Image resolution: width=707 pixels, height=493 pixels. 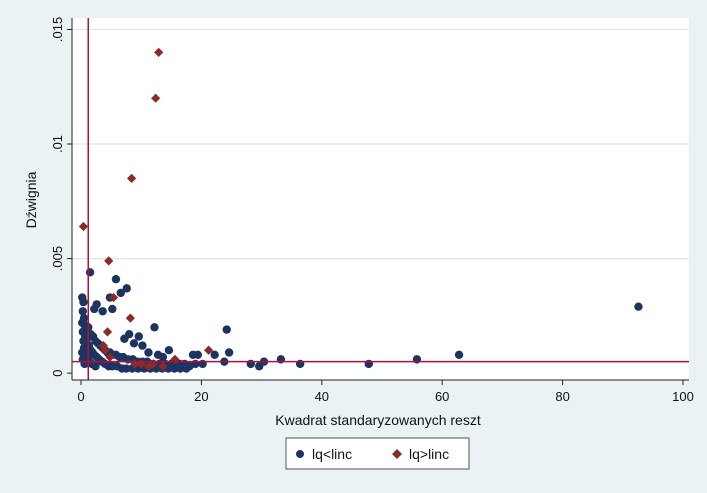 What do you see at coordinates (429, 454) in the screenshot?
I see `legend-label-lq-gt-linc: lq>linc` at bounding box center [429, 454].